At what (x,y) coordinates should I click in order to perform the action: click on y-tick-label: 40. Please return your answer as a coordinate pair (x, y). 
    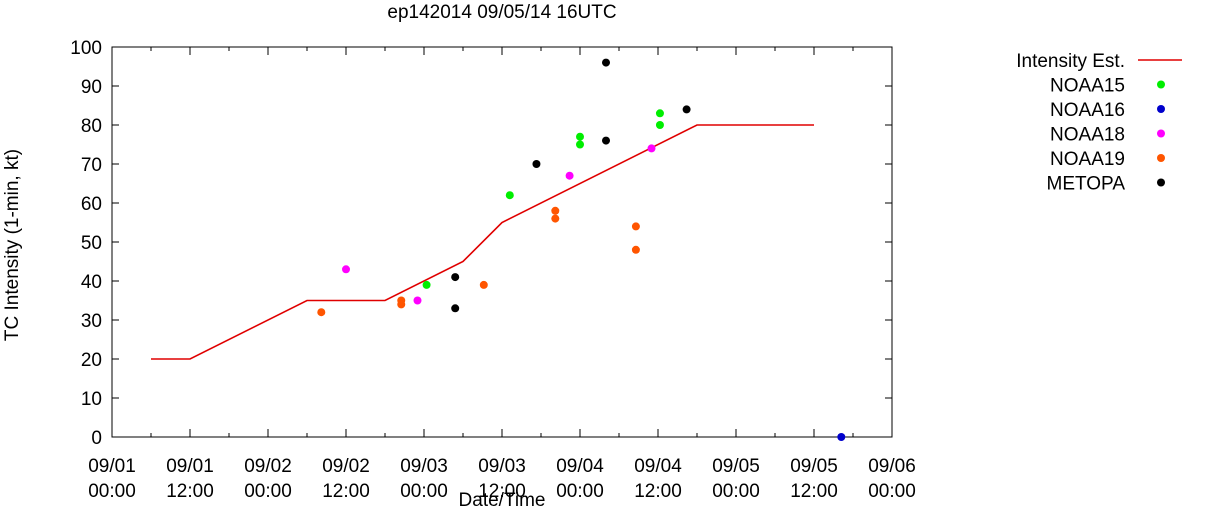
    Looking at the image, I should click on (91, 282).